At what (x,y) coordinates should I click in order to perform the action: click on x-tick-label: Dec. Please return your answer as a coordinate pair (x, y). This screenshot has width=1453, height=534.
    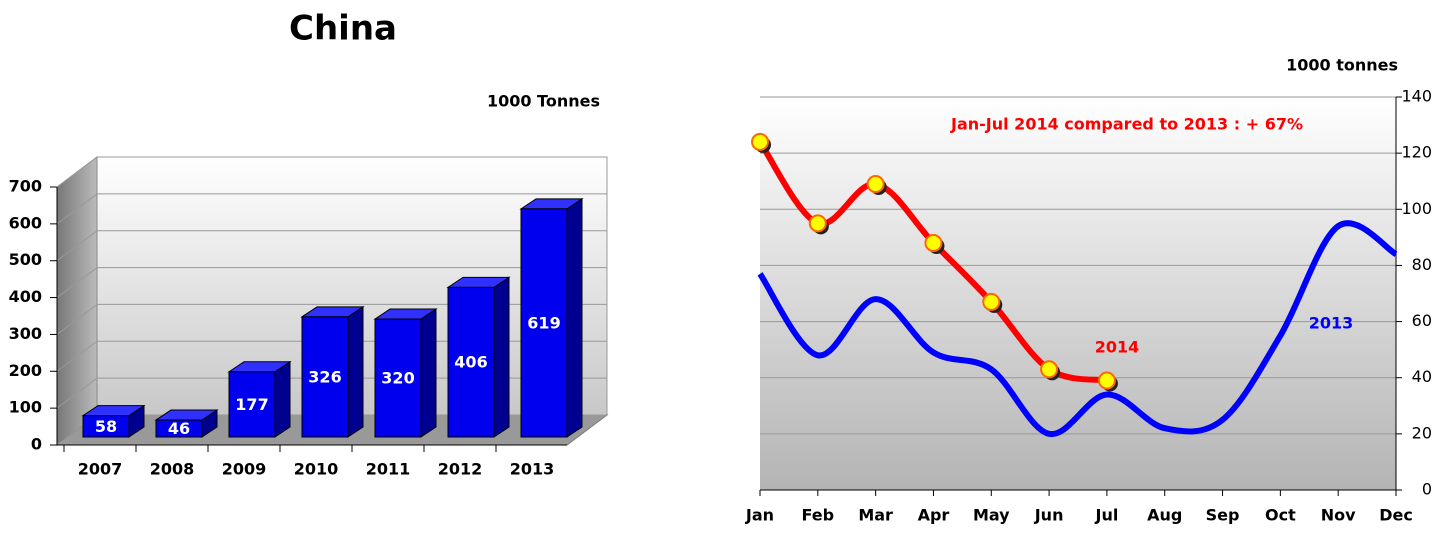
    Looking at the image, I should click on (1396, 515).